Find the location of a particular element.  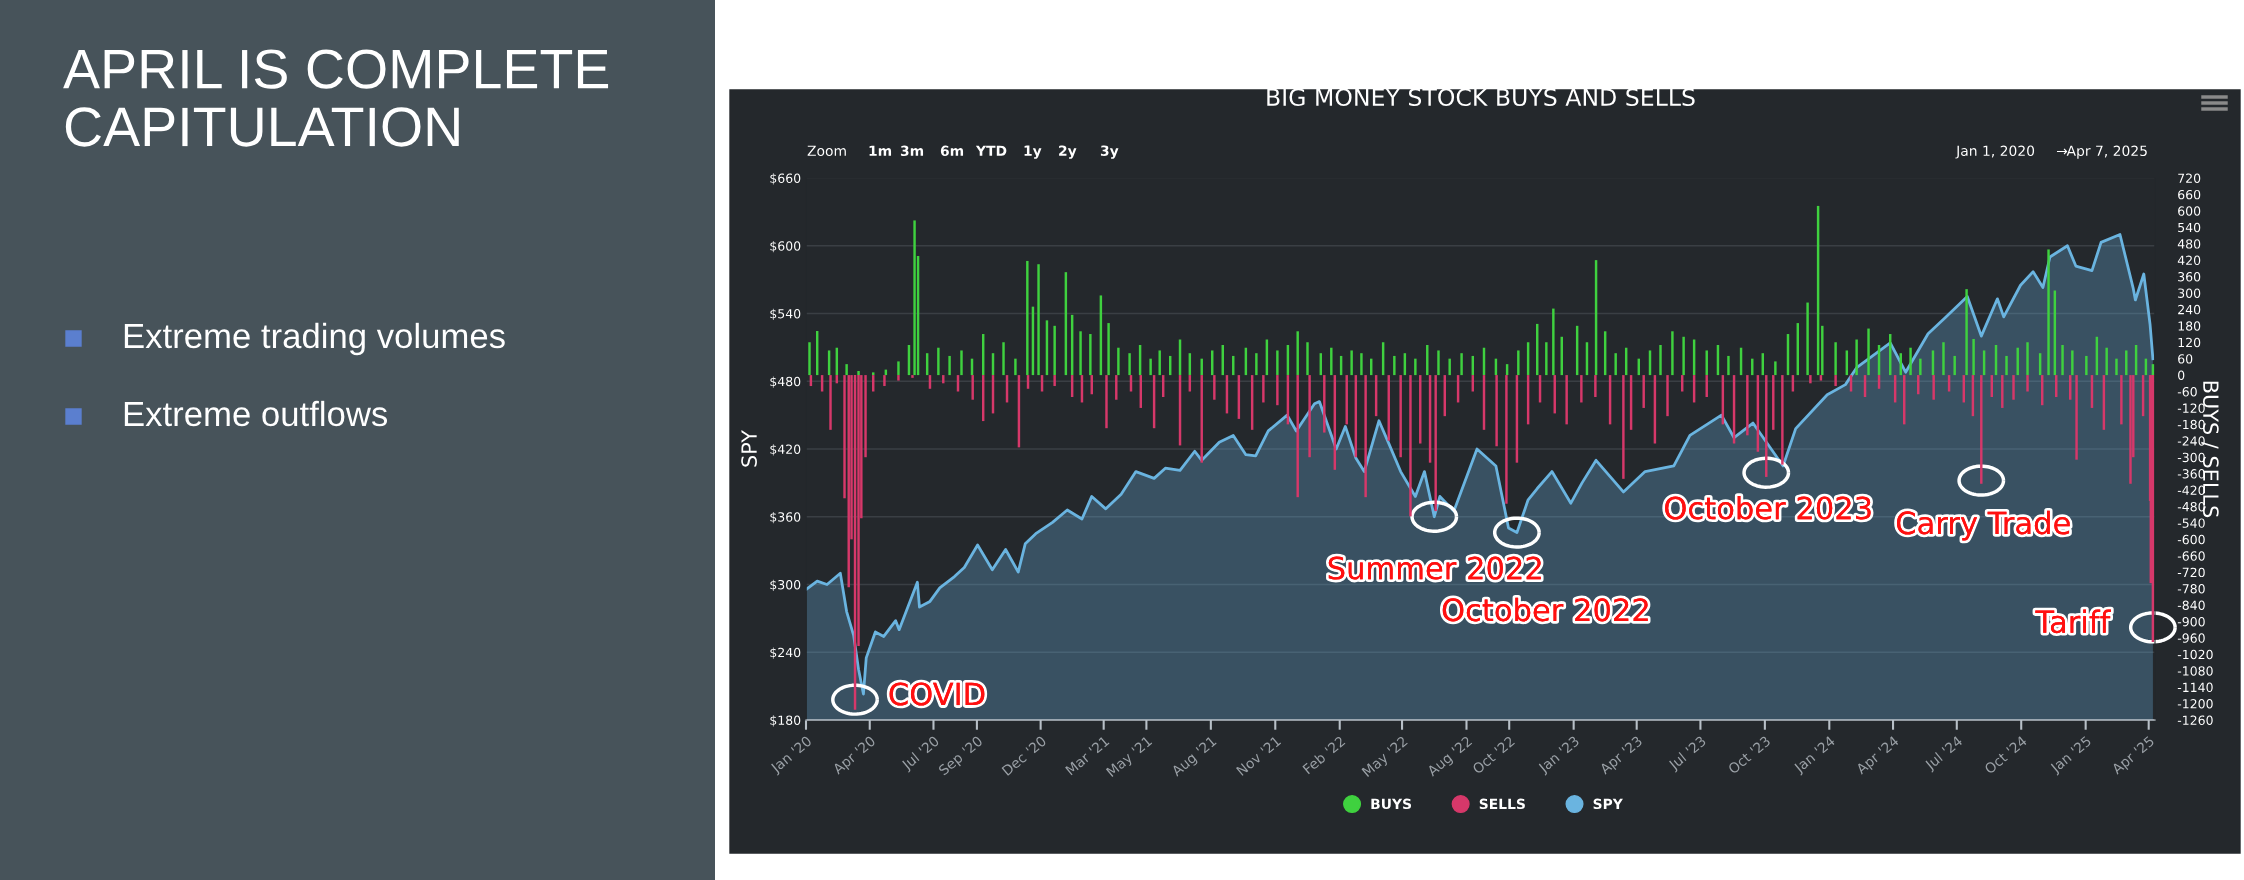

x-tick-label: Apr '24 is located at coordinates (1878, 756).